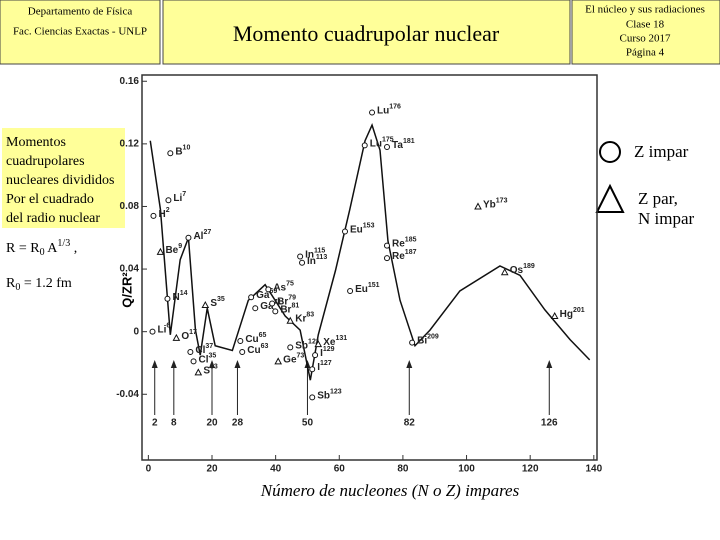 The width and height of the screenshot is (720, 540). Describe the element at coordinates (23, 248) in the screenshot. I see `formula-part: R = R` at that location.